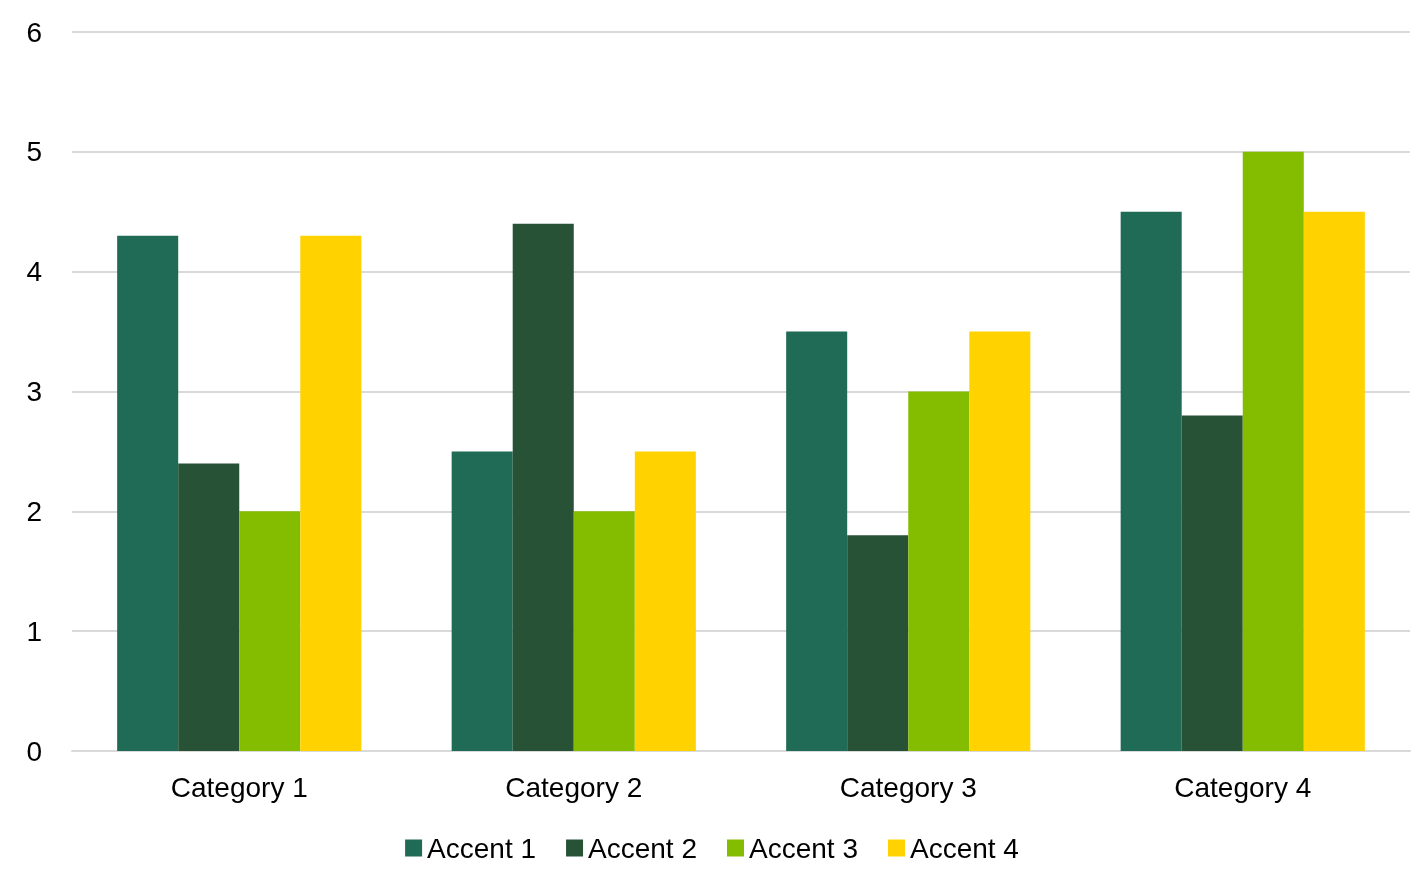  I want to click on y-tick-label: 5, so click(34, 152).